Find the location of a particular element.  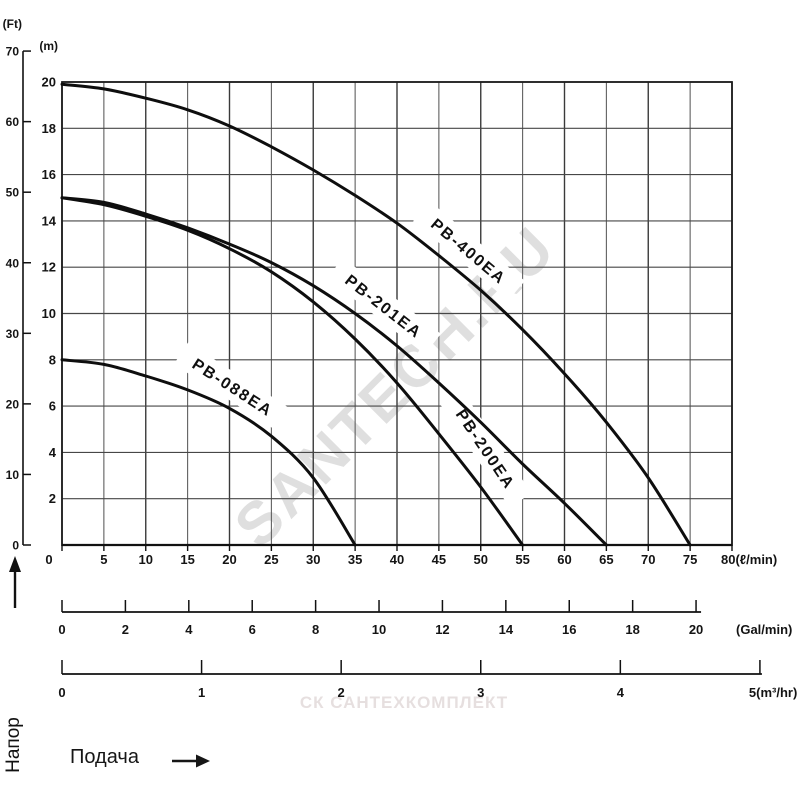

y-axis-ft-unit: (Ft) is located at coordinates (12, 24).